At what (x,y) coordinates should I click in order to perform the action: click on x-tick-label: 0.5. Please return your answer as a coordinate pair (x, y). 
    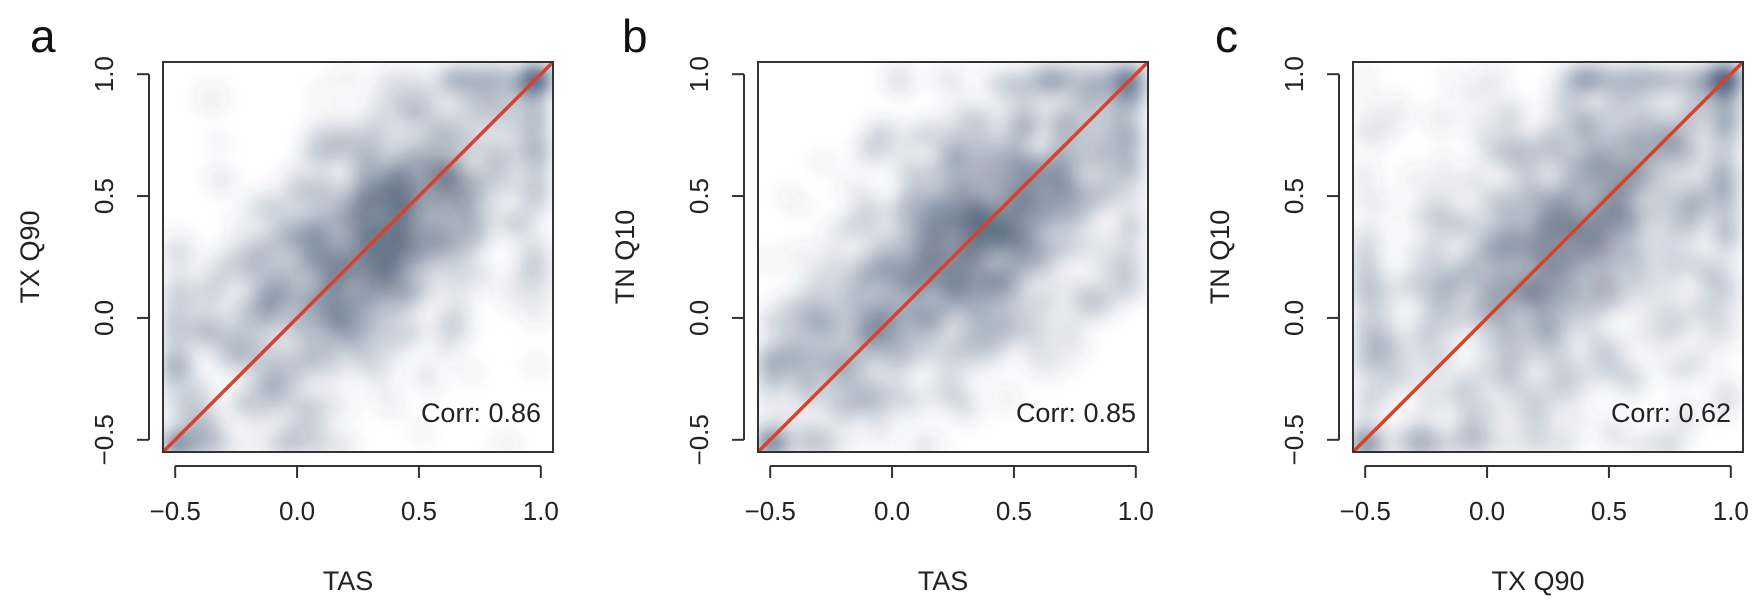
    Looking at the image, I should click on (1014, 511).